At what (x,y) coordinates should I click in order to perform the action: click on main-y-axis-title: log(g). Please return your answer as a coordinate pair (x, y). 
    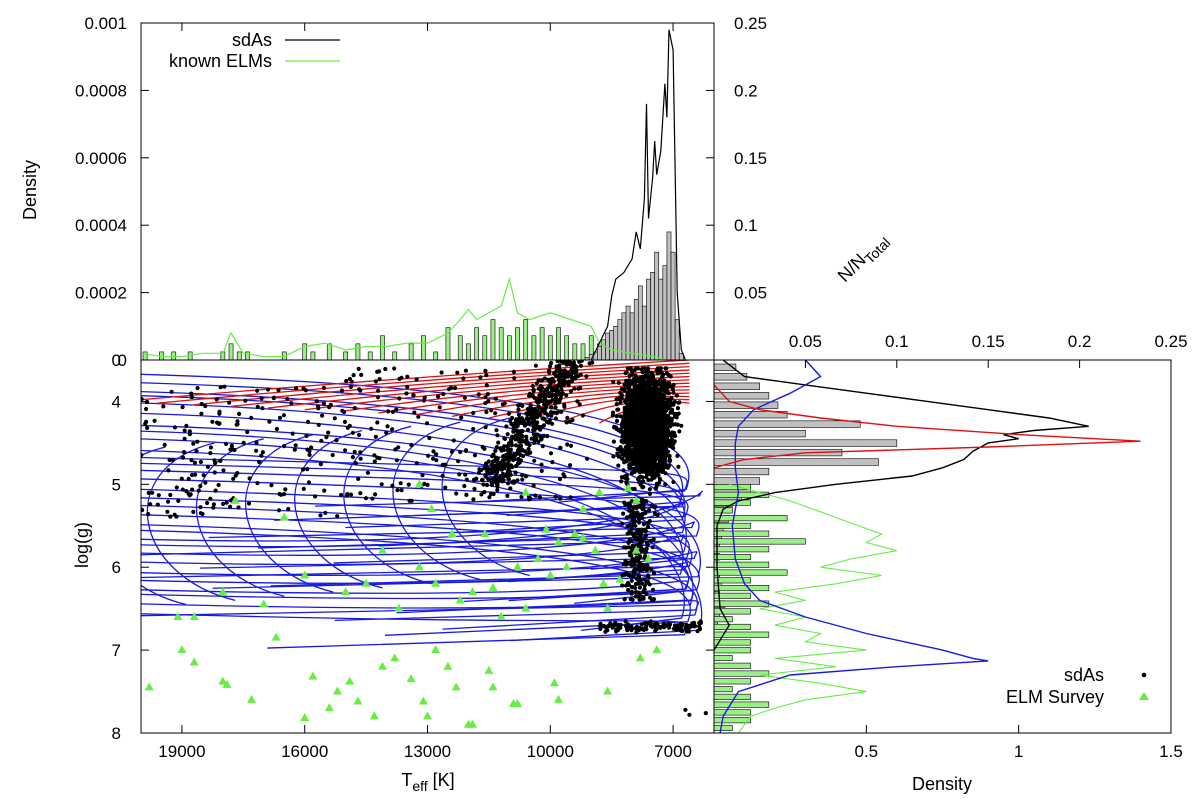
    Looking at the image, I should click on (82, 545).